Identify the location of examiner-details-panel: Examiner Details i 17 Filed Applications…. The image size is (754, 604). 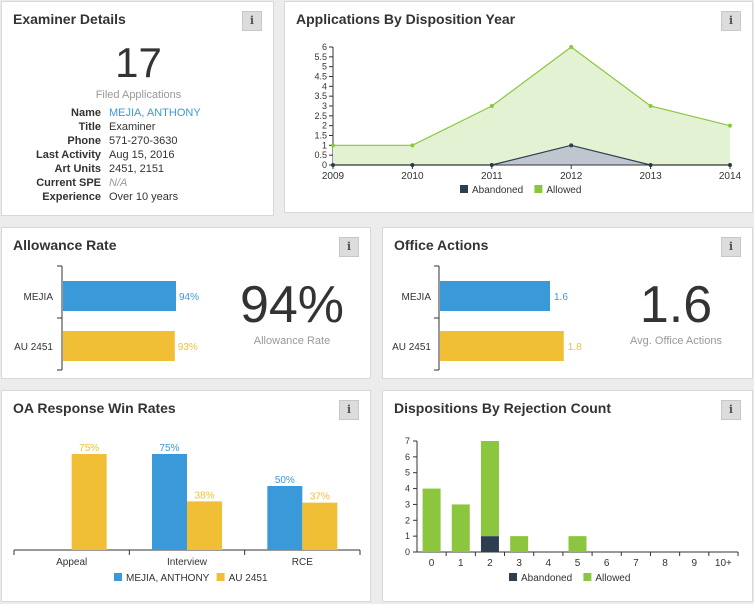
(137, 108).